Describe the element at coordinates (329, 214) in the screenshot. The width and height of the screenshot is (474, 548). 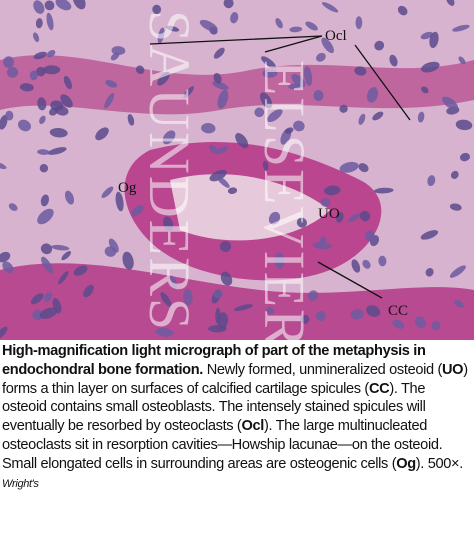
I see `label-uo: UO` at that location.